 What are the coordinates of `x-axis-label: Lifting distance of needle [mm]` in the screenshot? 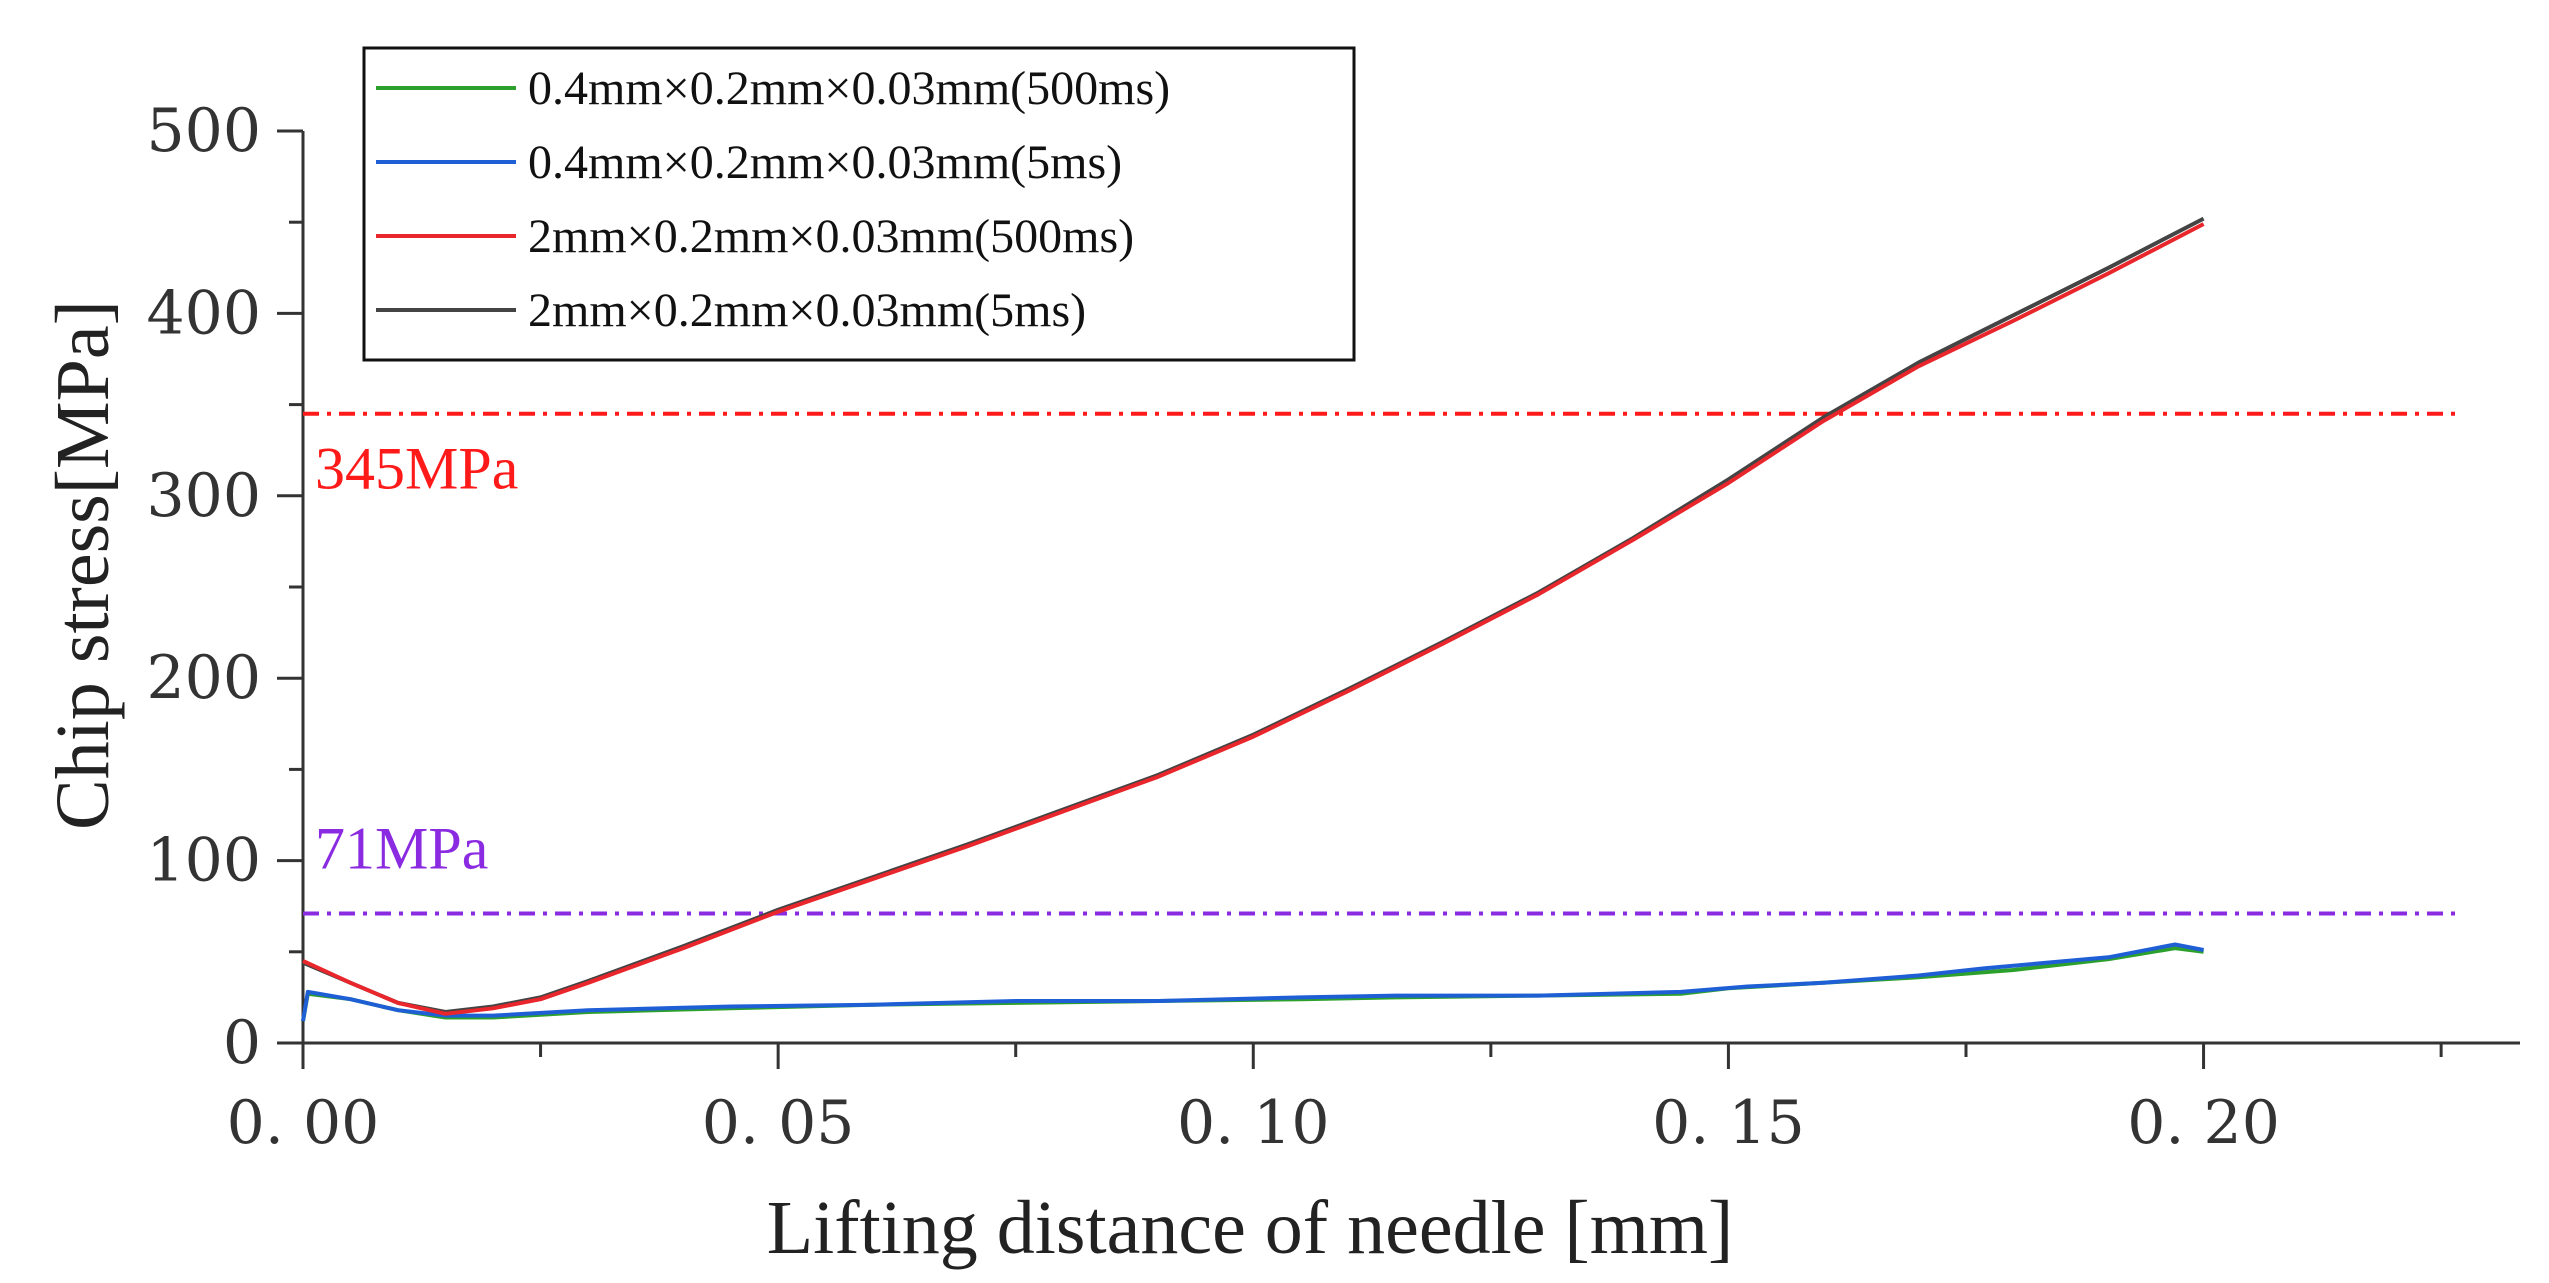 It's located at (1250, 1228).